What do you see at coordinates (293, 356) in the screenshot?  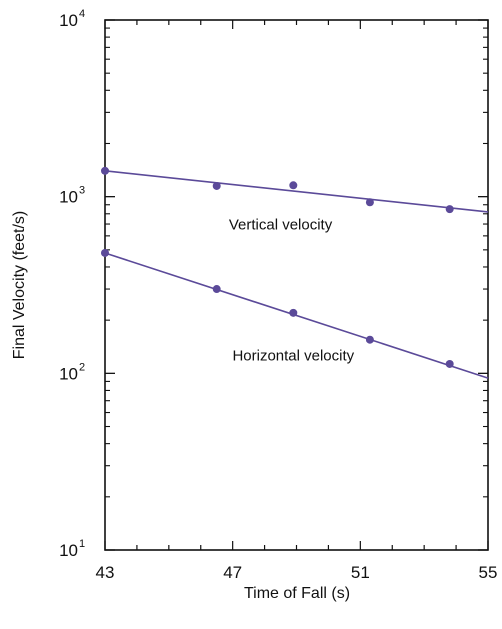 I see `horizontal-velocity-label: Horizontal velocity` at bounding box center [293, 356].